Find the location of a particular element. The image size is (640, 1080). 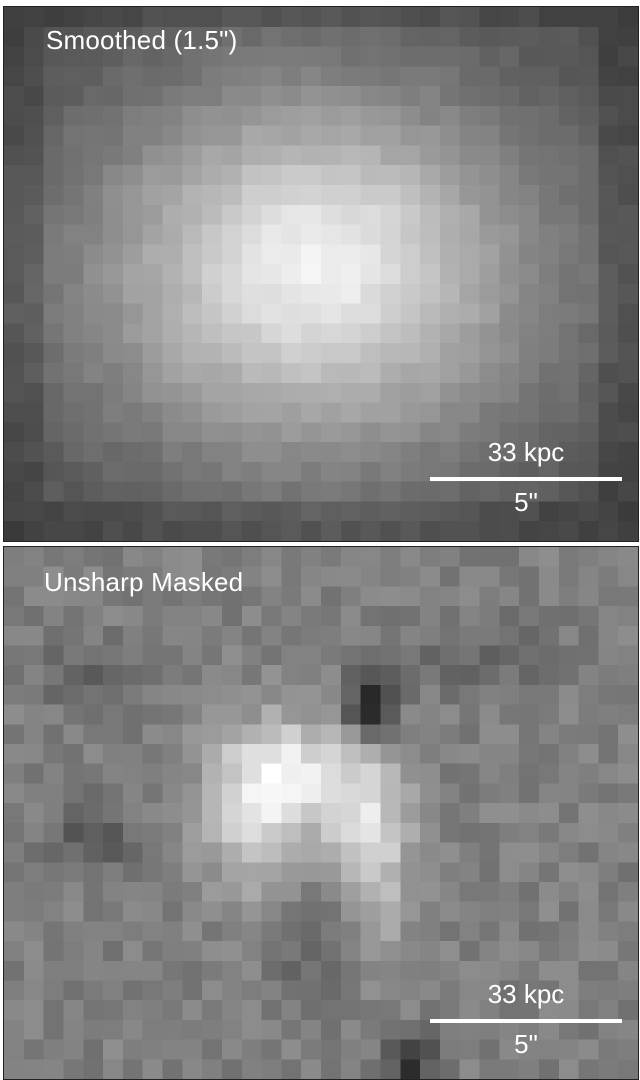

smoothed-scale-bar: 33 kpc 5" is located at coordinates (526, 477).